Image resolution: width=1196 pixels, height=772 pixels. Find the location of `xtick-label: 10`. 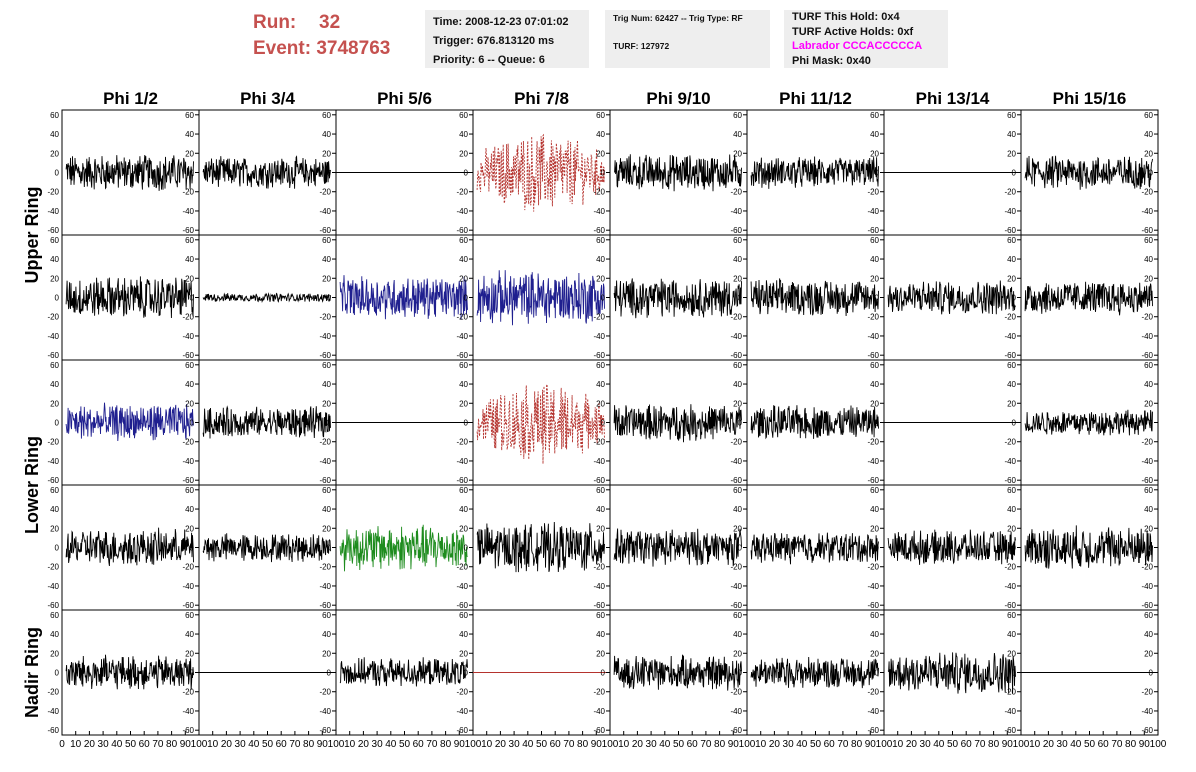

xtick-label: 10 is located at coordinates (624, 744).